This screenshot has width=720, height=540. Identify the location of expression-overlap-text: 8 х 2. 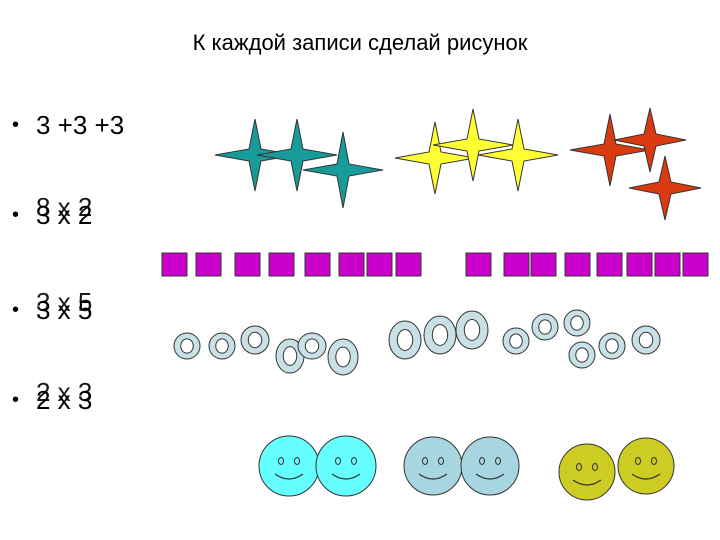
(64, 207).